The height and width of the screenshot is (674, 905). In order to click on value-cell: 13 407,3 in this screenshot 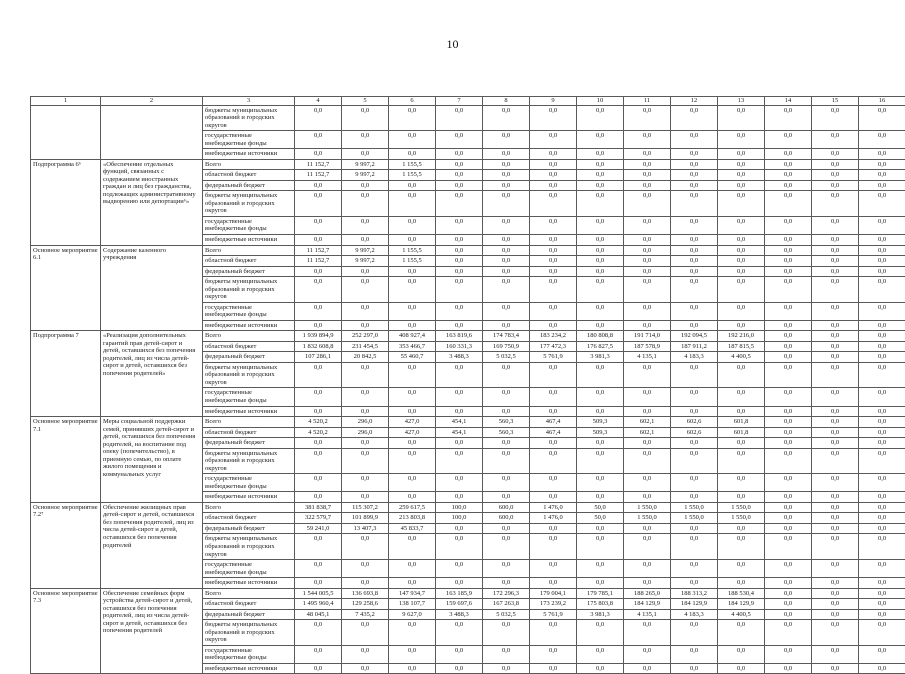, I will do `click(365, 528)`.